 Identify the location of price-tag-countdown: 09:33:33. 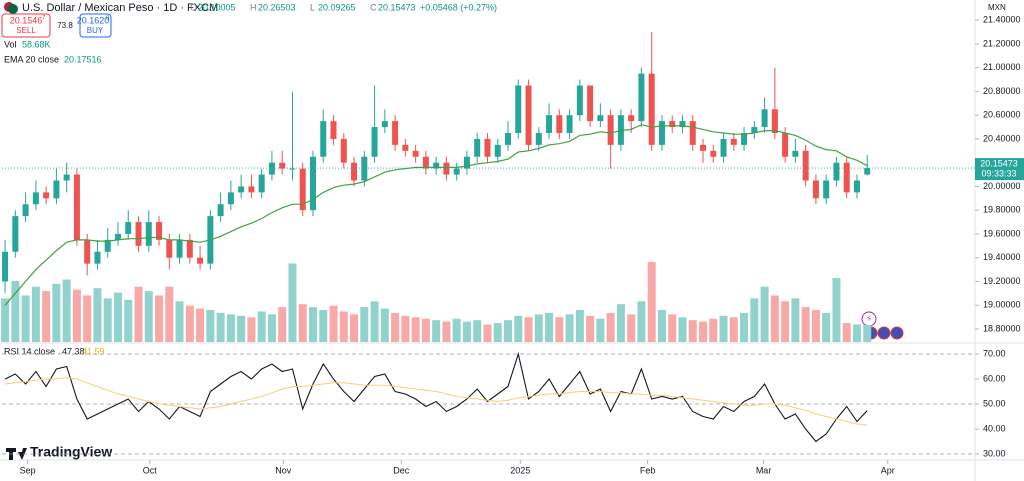
(998, 173).